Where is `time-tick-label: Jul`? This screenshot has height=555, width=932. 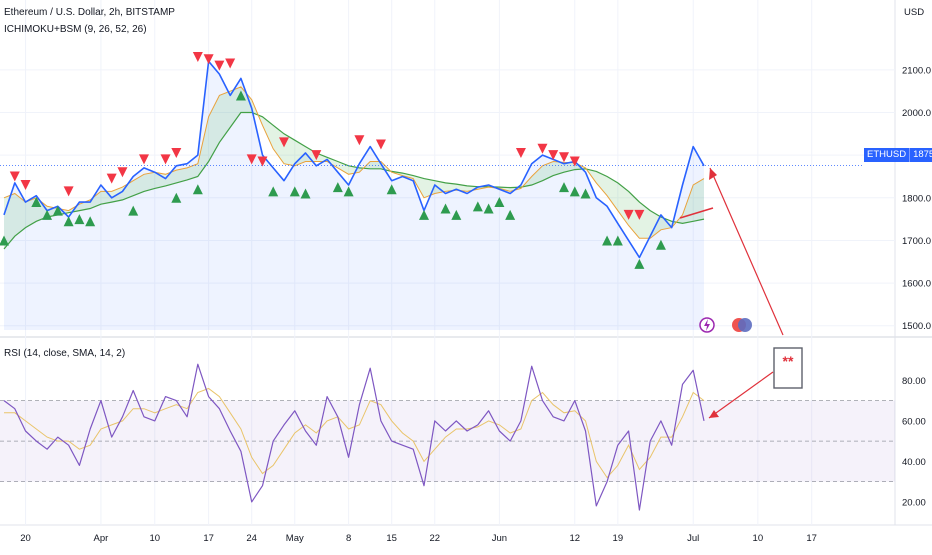 time-tick-label: Jul is located at coordinates (693, 538).